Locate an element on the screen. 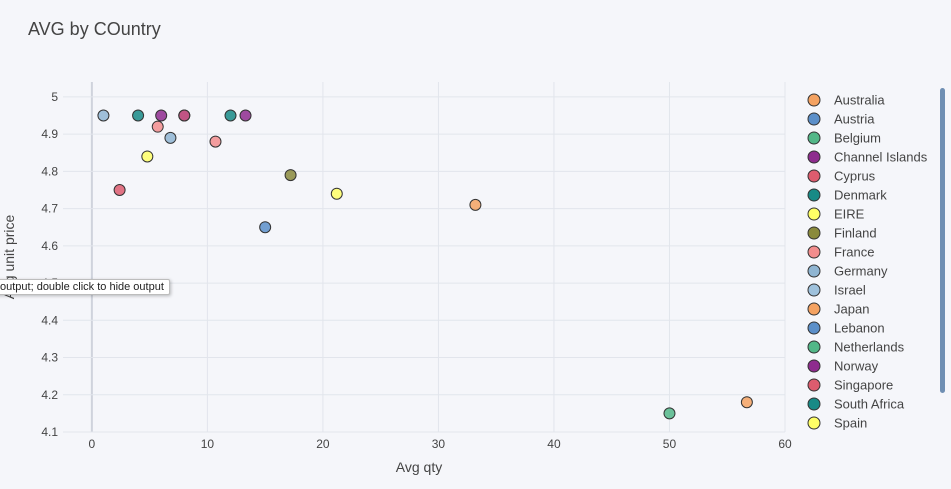  legend-label: Israel is located at coordinates (850, 290).